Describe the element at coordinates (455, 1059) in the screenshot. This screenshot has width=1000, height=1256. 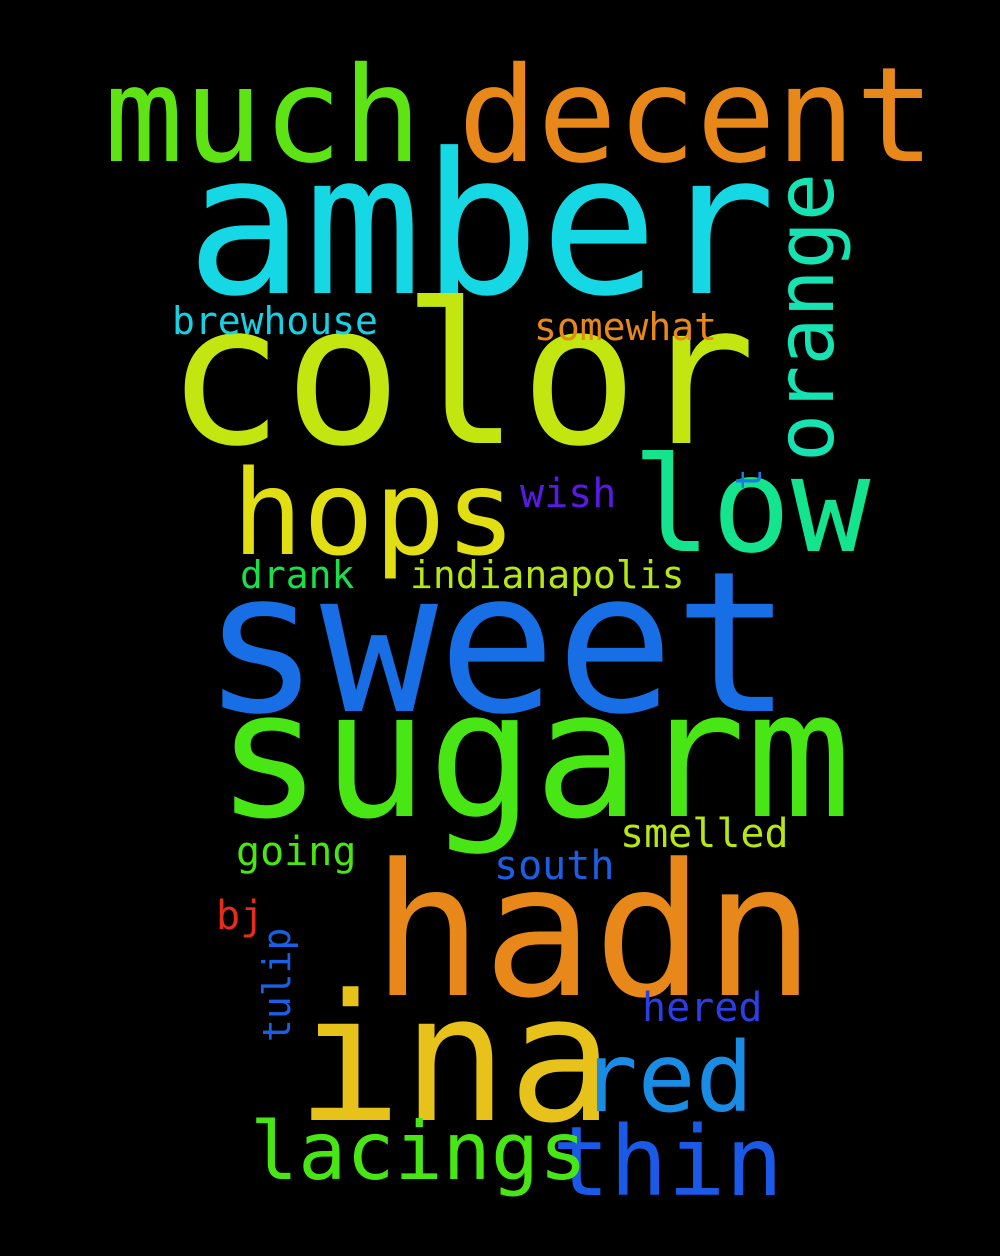
I see `word-ina: ina` at that location.